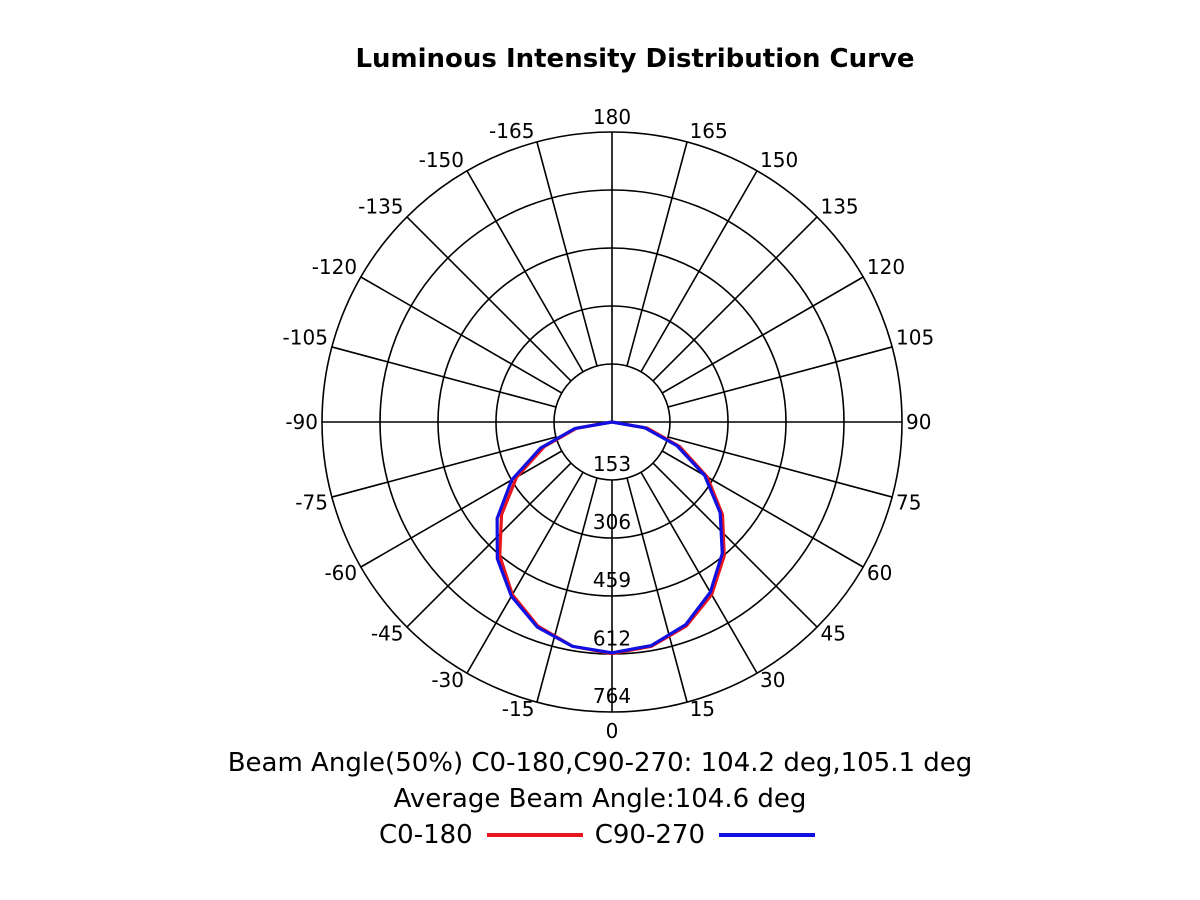 The width and height of the screenshot is (1200, 900). I want to click on legend-label-c0-180: C0-180, so click(426, 835).